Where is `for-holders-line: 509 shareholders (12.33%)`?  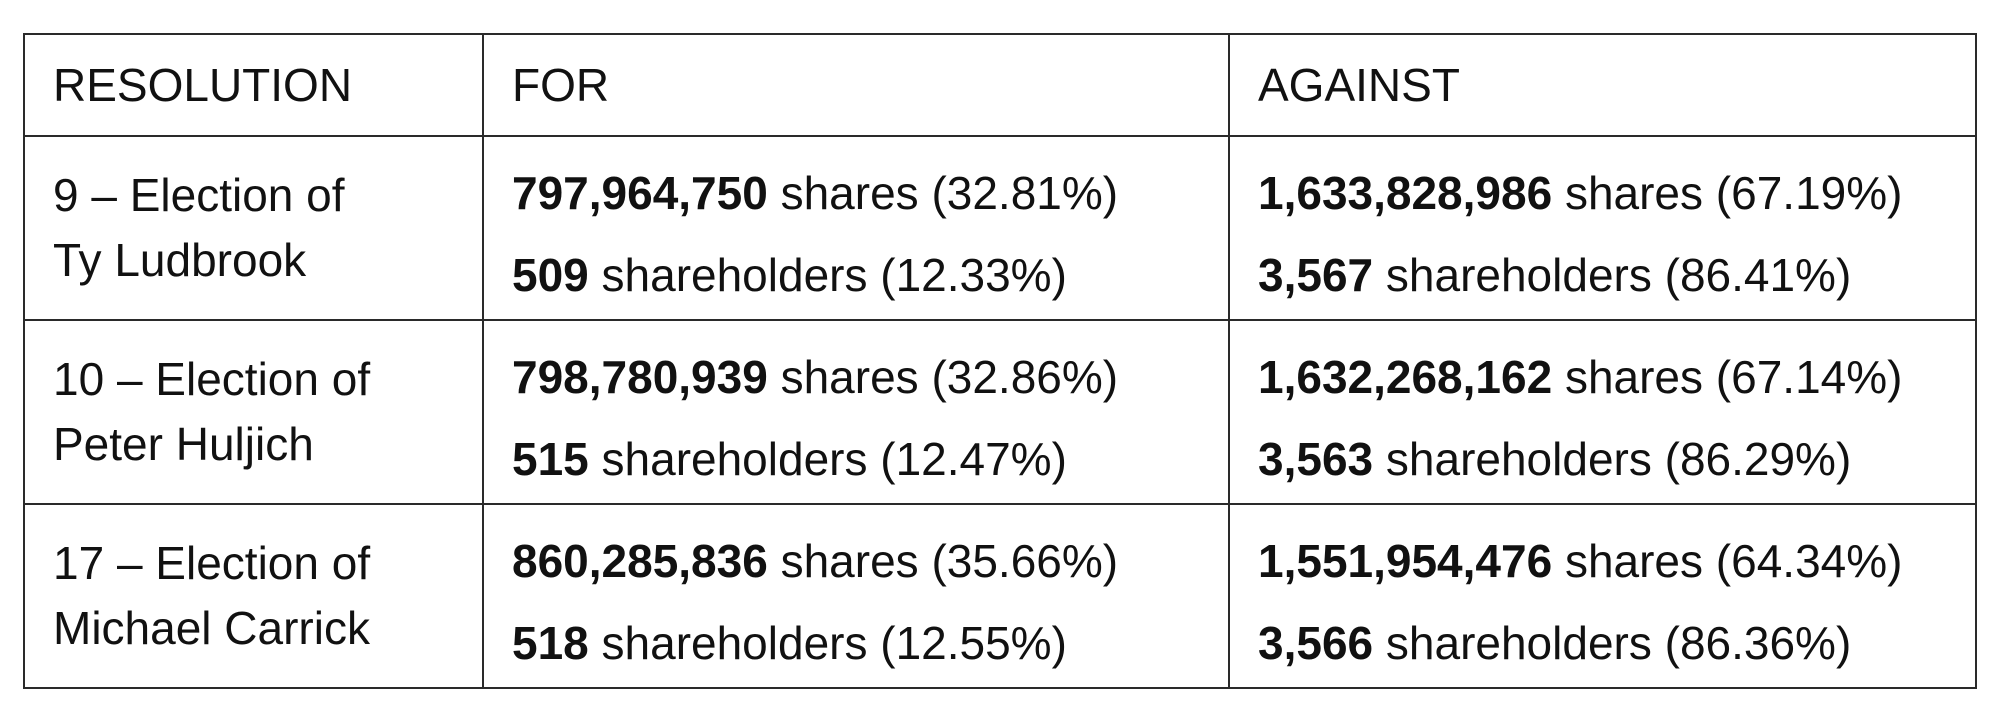
for-holders-line: 509 shareholders (12.33%) is located at coordinates (870, 264).